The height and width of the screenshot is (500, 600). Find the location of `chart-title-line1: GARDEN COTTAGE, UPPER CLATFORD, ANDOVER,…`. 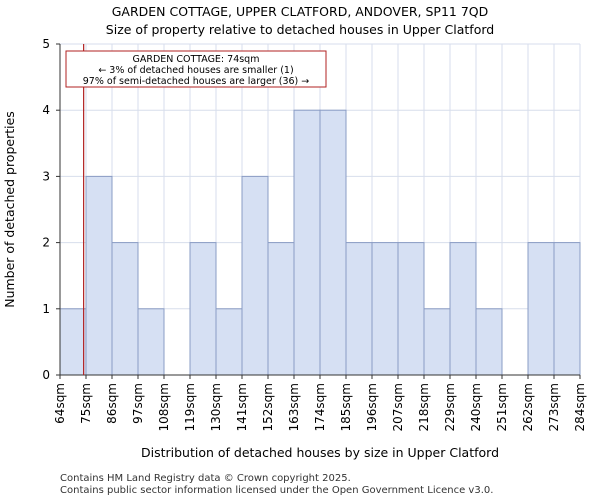

chart-title-line1: GARDEN COTTAGE, UPPER CLATFORD, ANDOVER,… is located at coordinates (300, 11).